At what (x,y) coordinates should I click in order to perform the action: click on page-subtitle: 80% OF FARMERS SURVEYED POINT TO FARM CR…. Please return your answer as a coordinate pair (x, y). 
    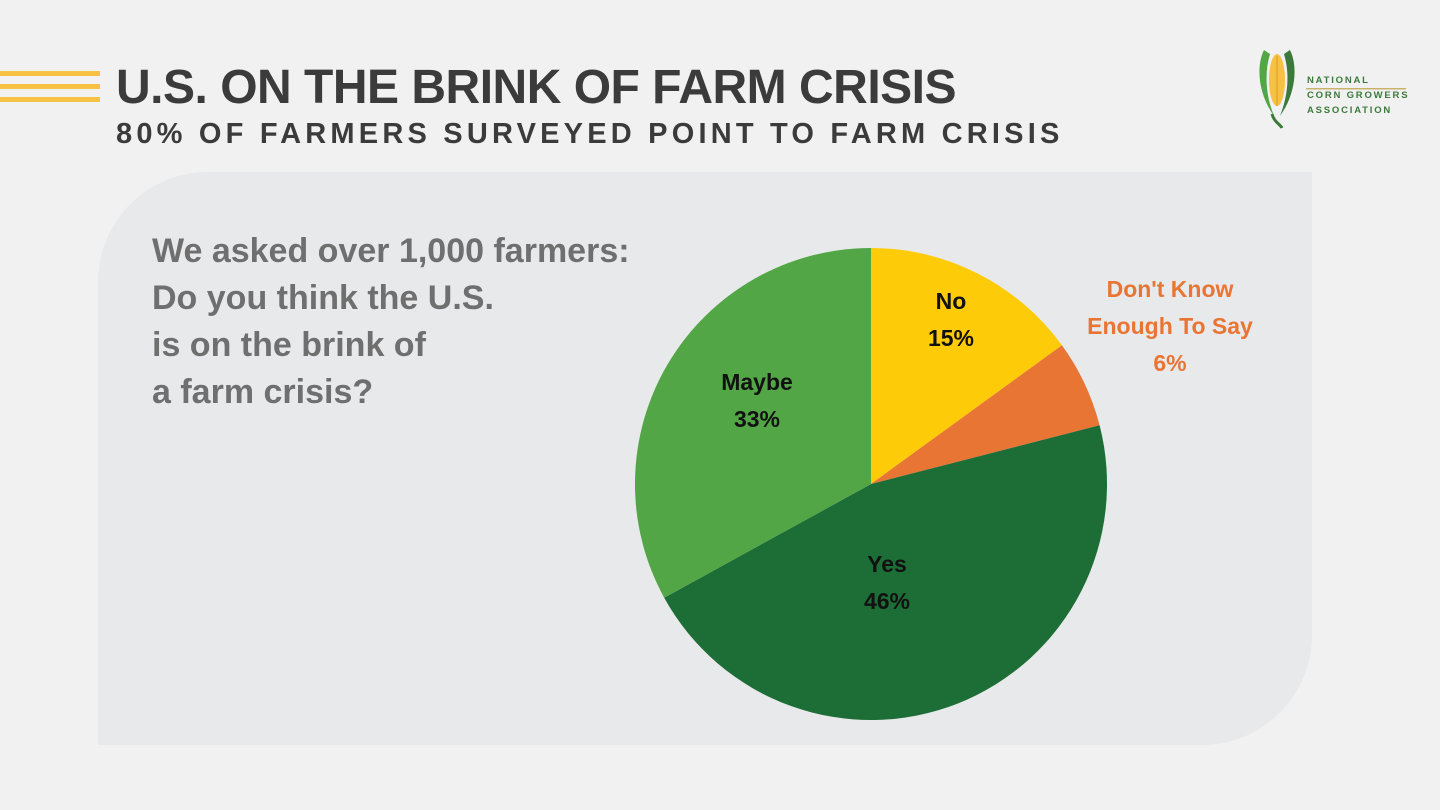
    Looking at the image, I should click on (590, 134).